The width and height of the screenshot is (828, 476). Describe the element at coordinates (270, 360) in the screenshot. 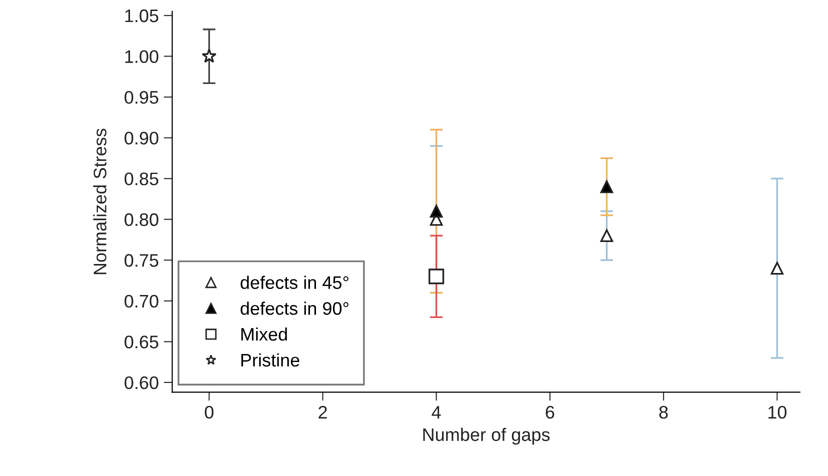

I see `legend-label: Pristine` at that location.